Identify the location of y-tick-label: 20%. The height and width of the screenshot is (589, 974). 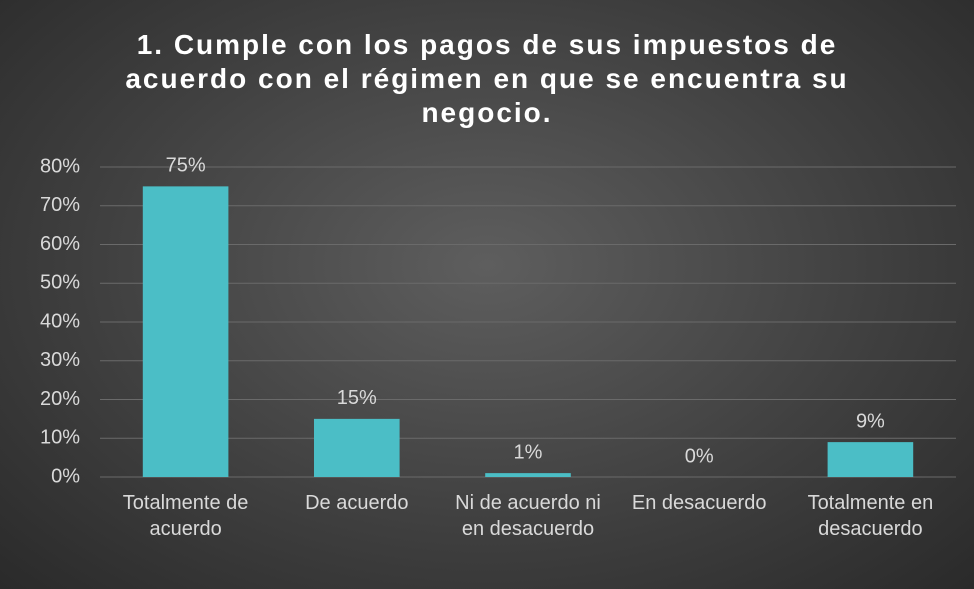
(60, 399).